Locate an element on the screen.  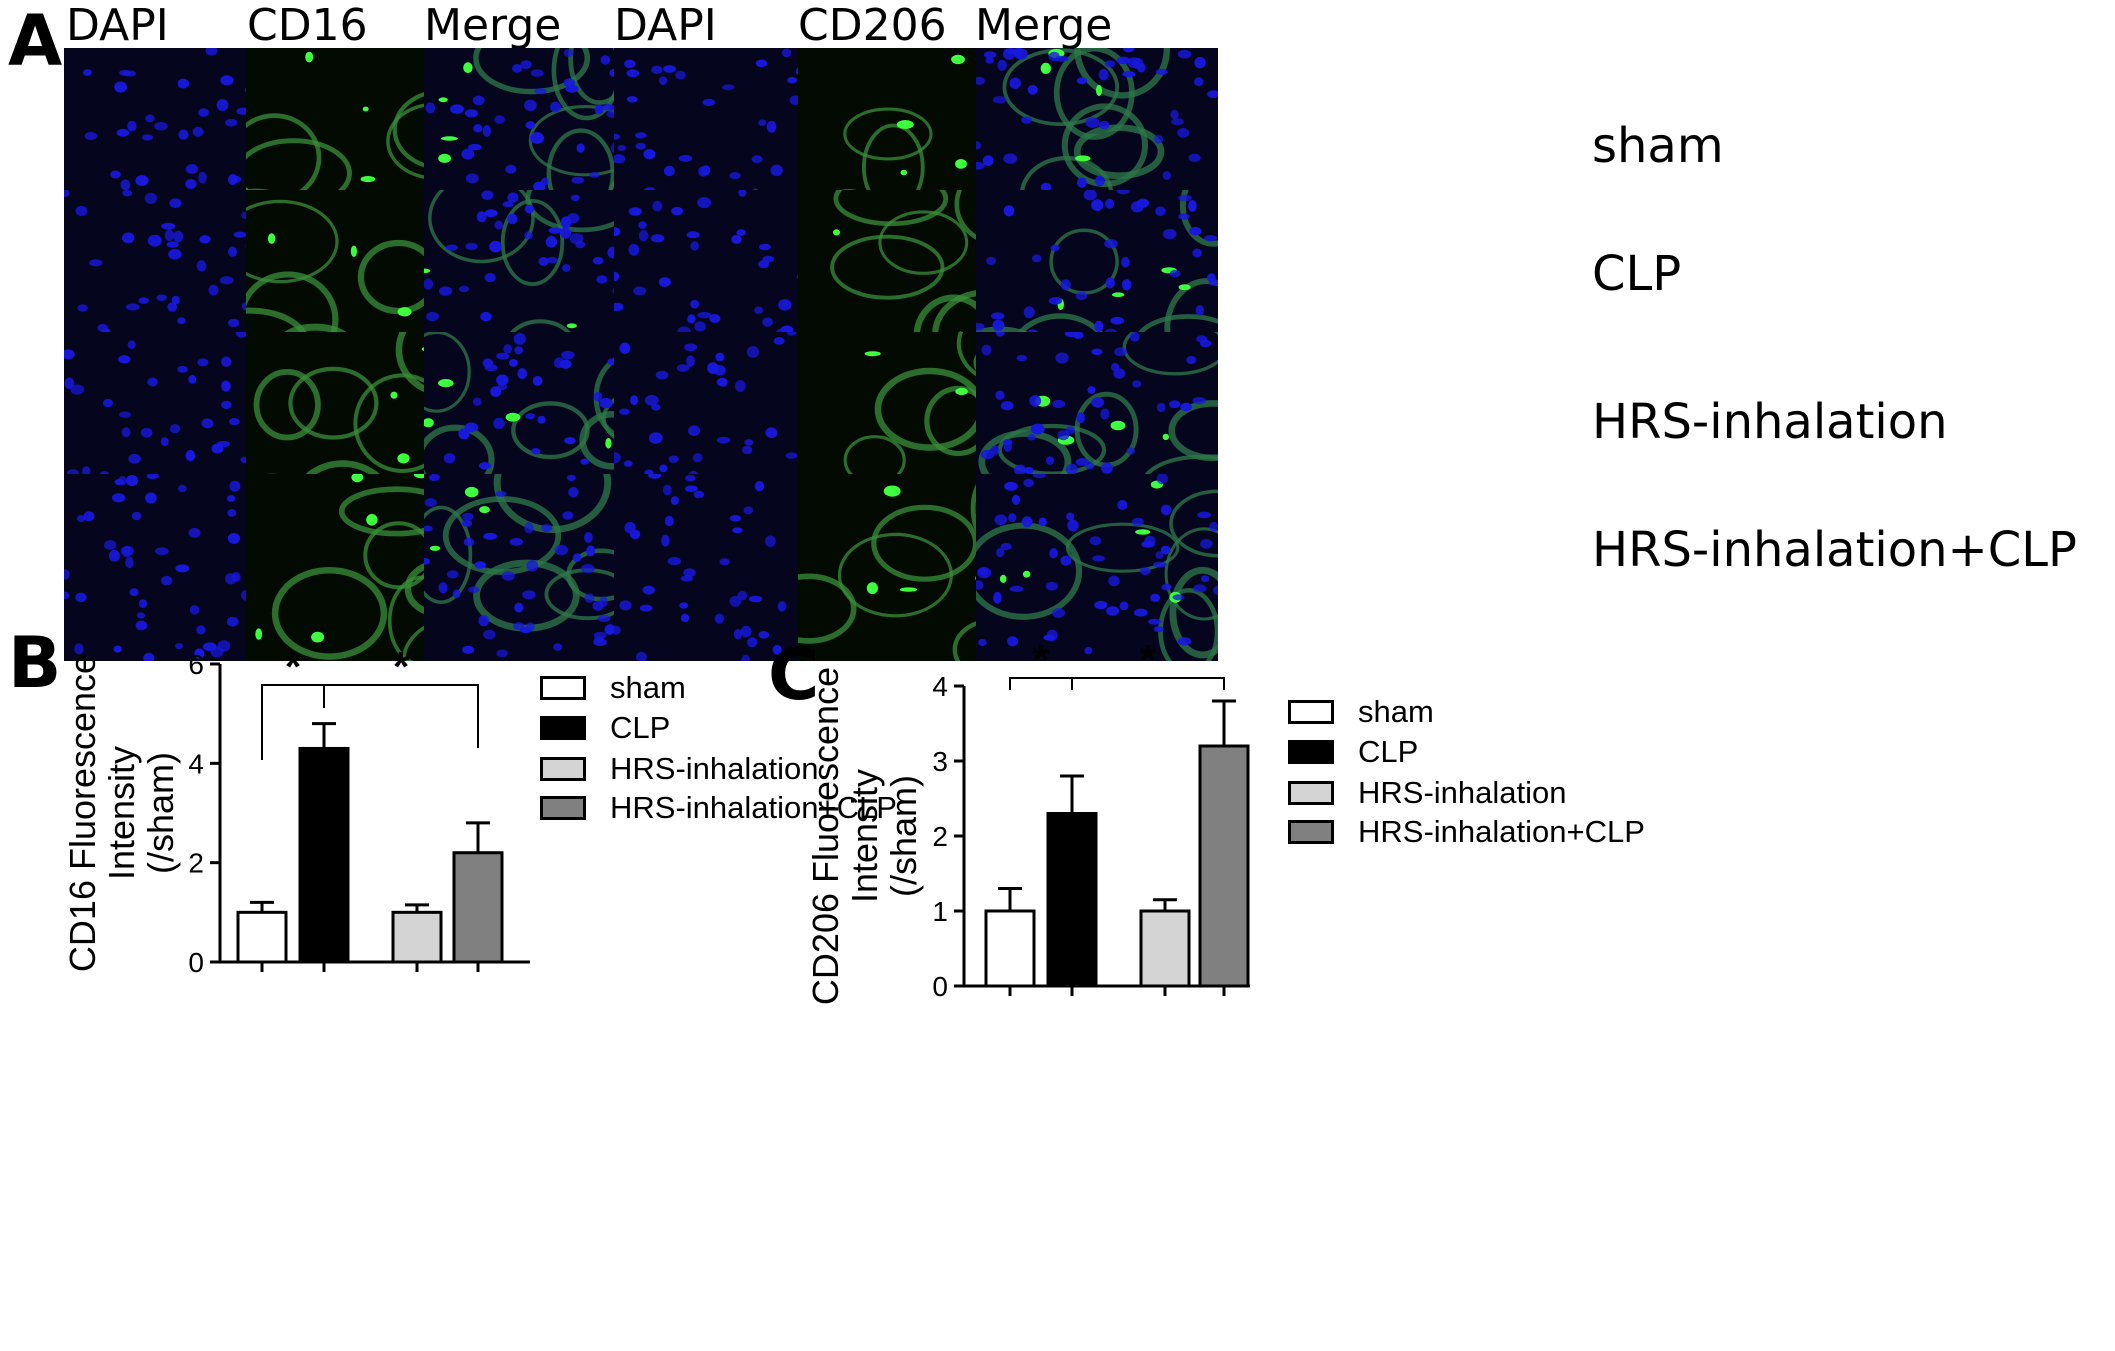
col-header-merge-left: Merge is located at coordinates (493, 25).